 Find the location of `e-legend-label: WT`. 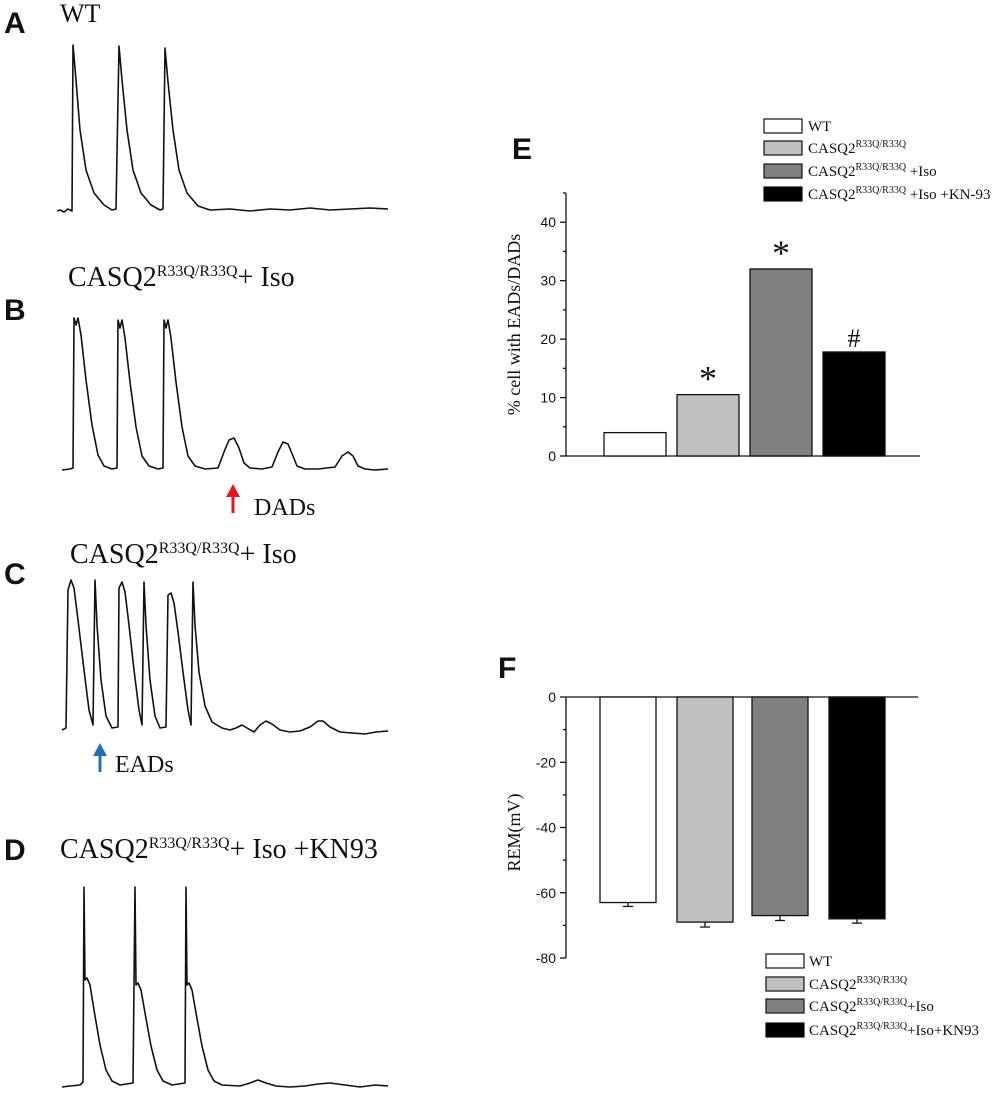

e-legend-label: WT is located at coordinates (819, 127).